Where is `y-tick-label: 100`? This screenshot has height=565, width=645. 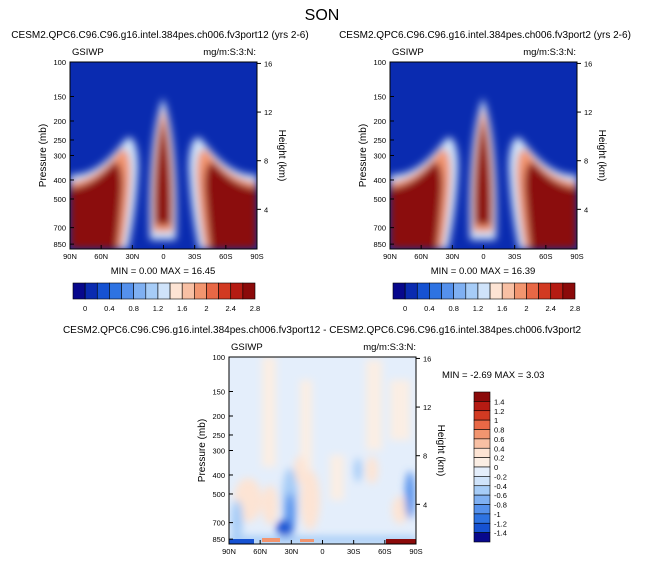 y-tick-label: 100 is located at coordinates (218, 357).